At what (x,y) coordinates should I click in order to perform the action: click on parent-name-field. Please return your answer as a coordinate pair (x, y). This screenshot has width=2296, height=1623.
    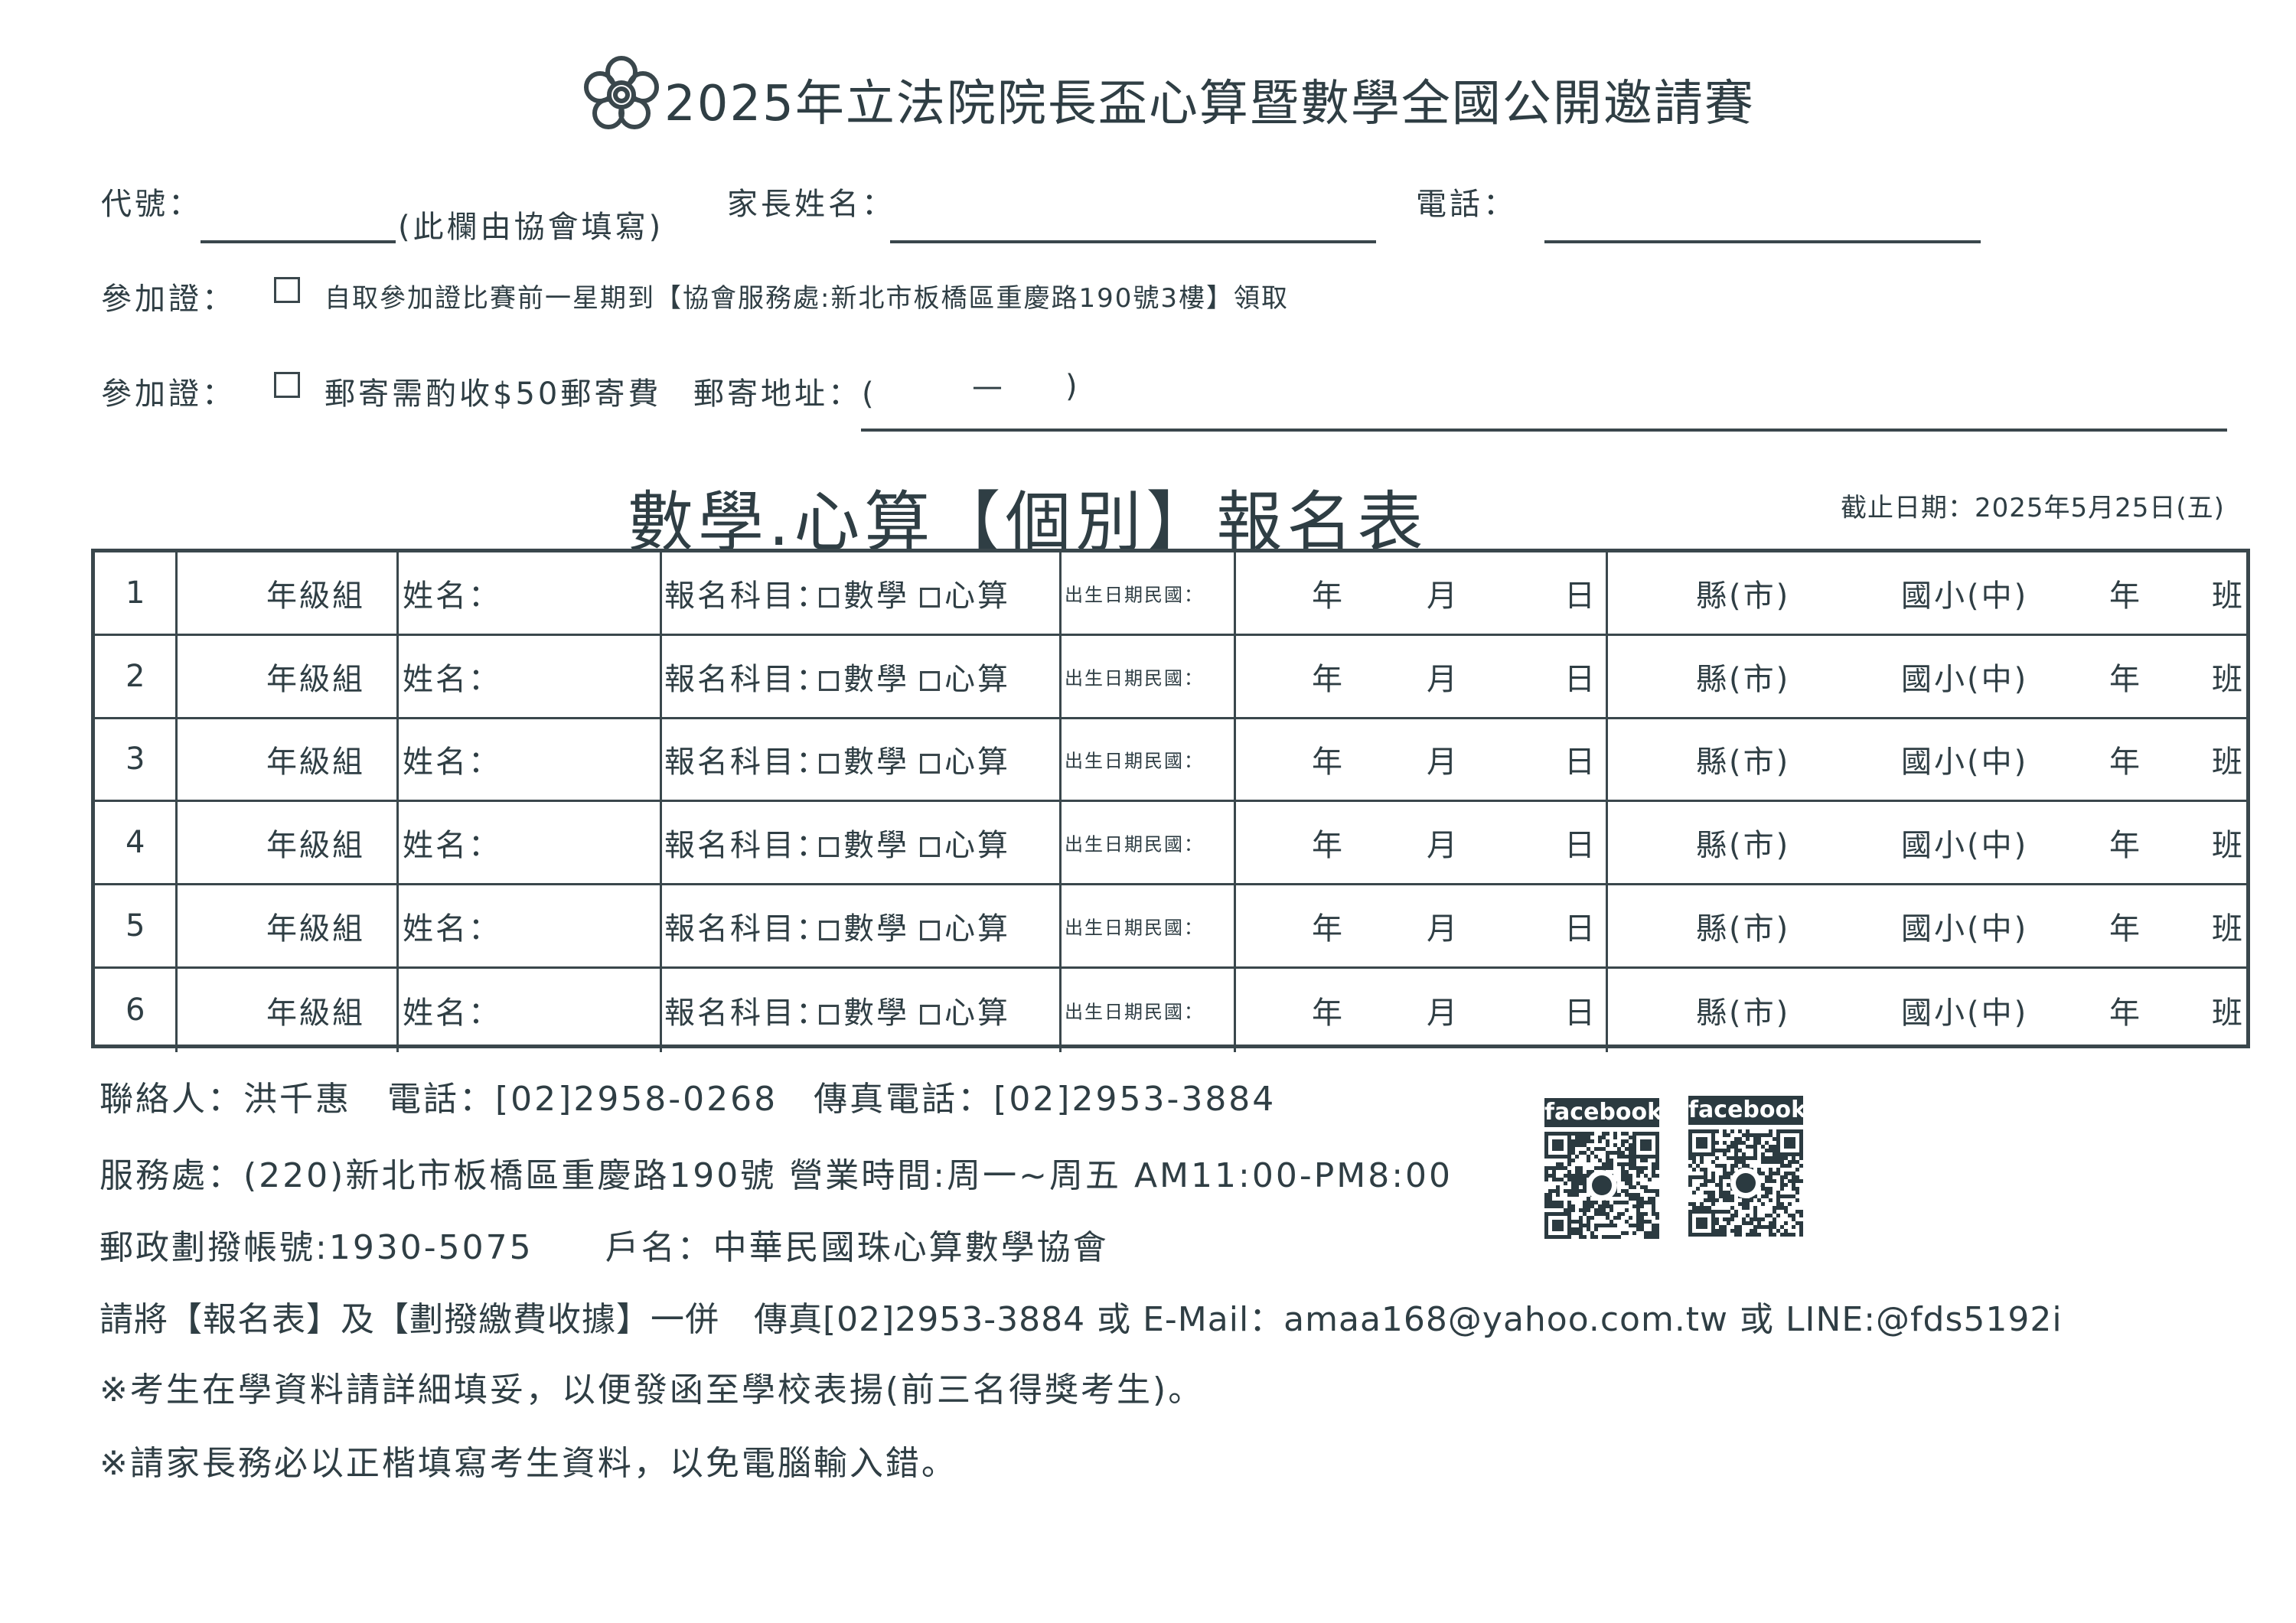
    Looking at the image, I should click on (1133, 241).